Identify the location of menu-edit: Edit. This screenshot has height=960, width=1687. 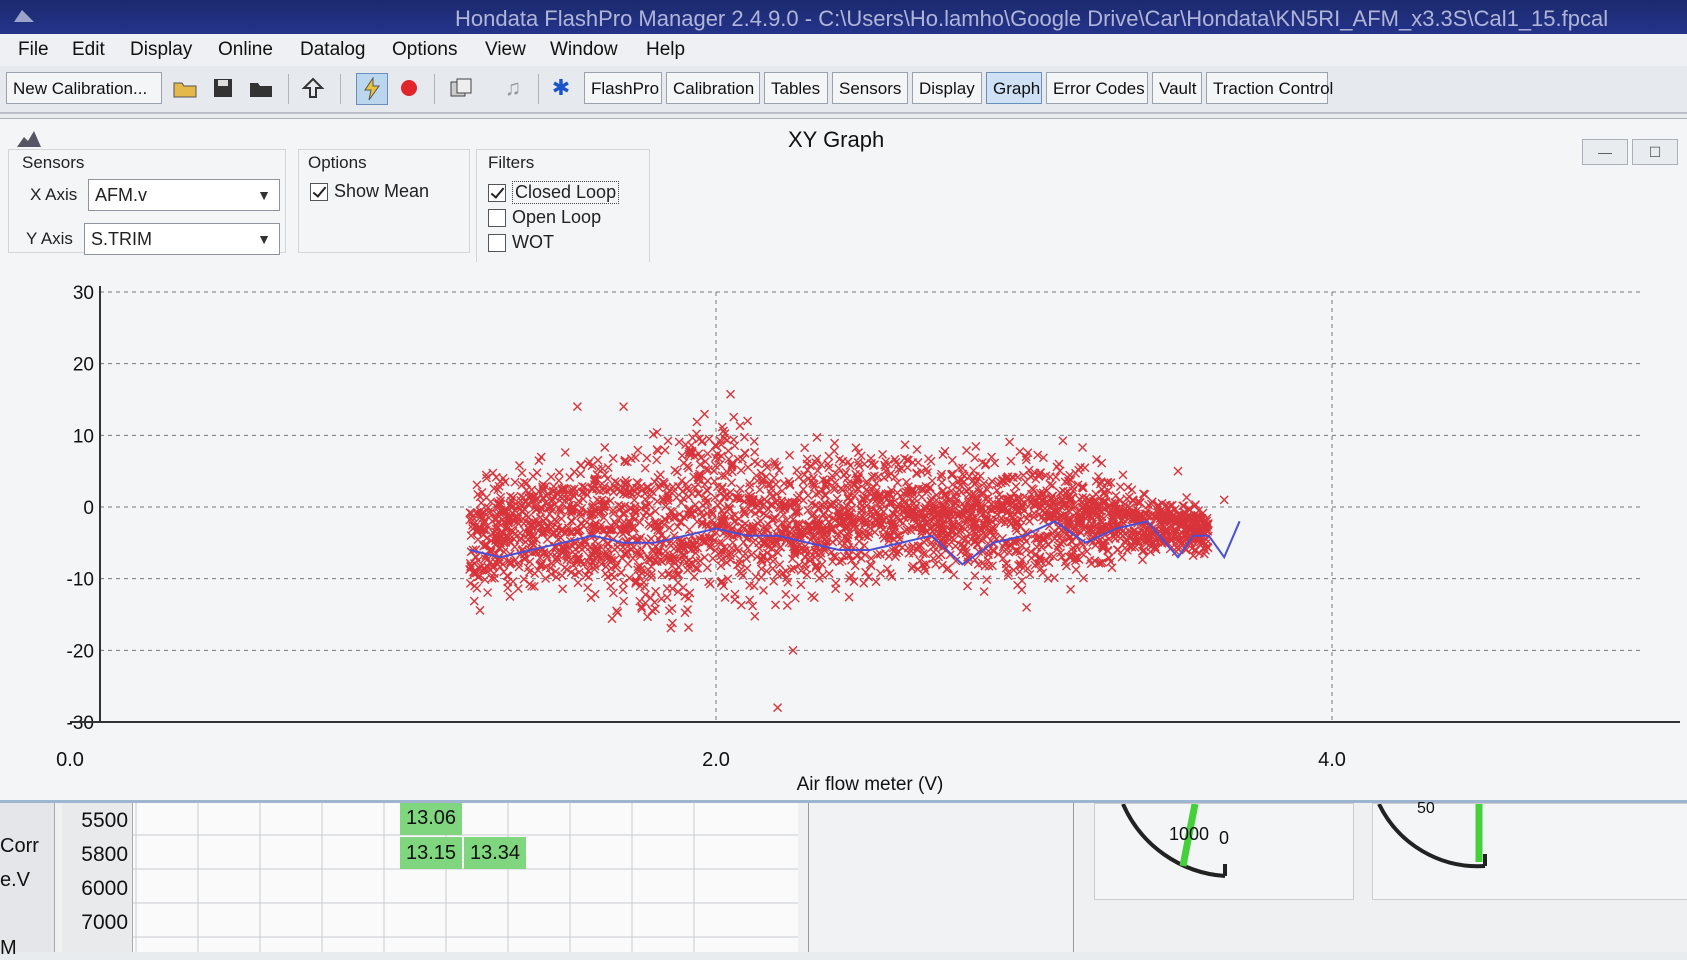
(88, 49).